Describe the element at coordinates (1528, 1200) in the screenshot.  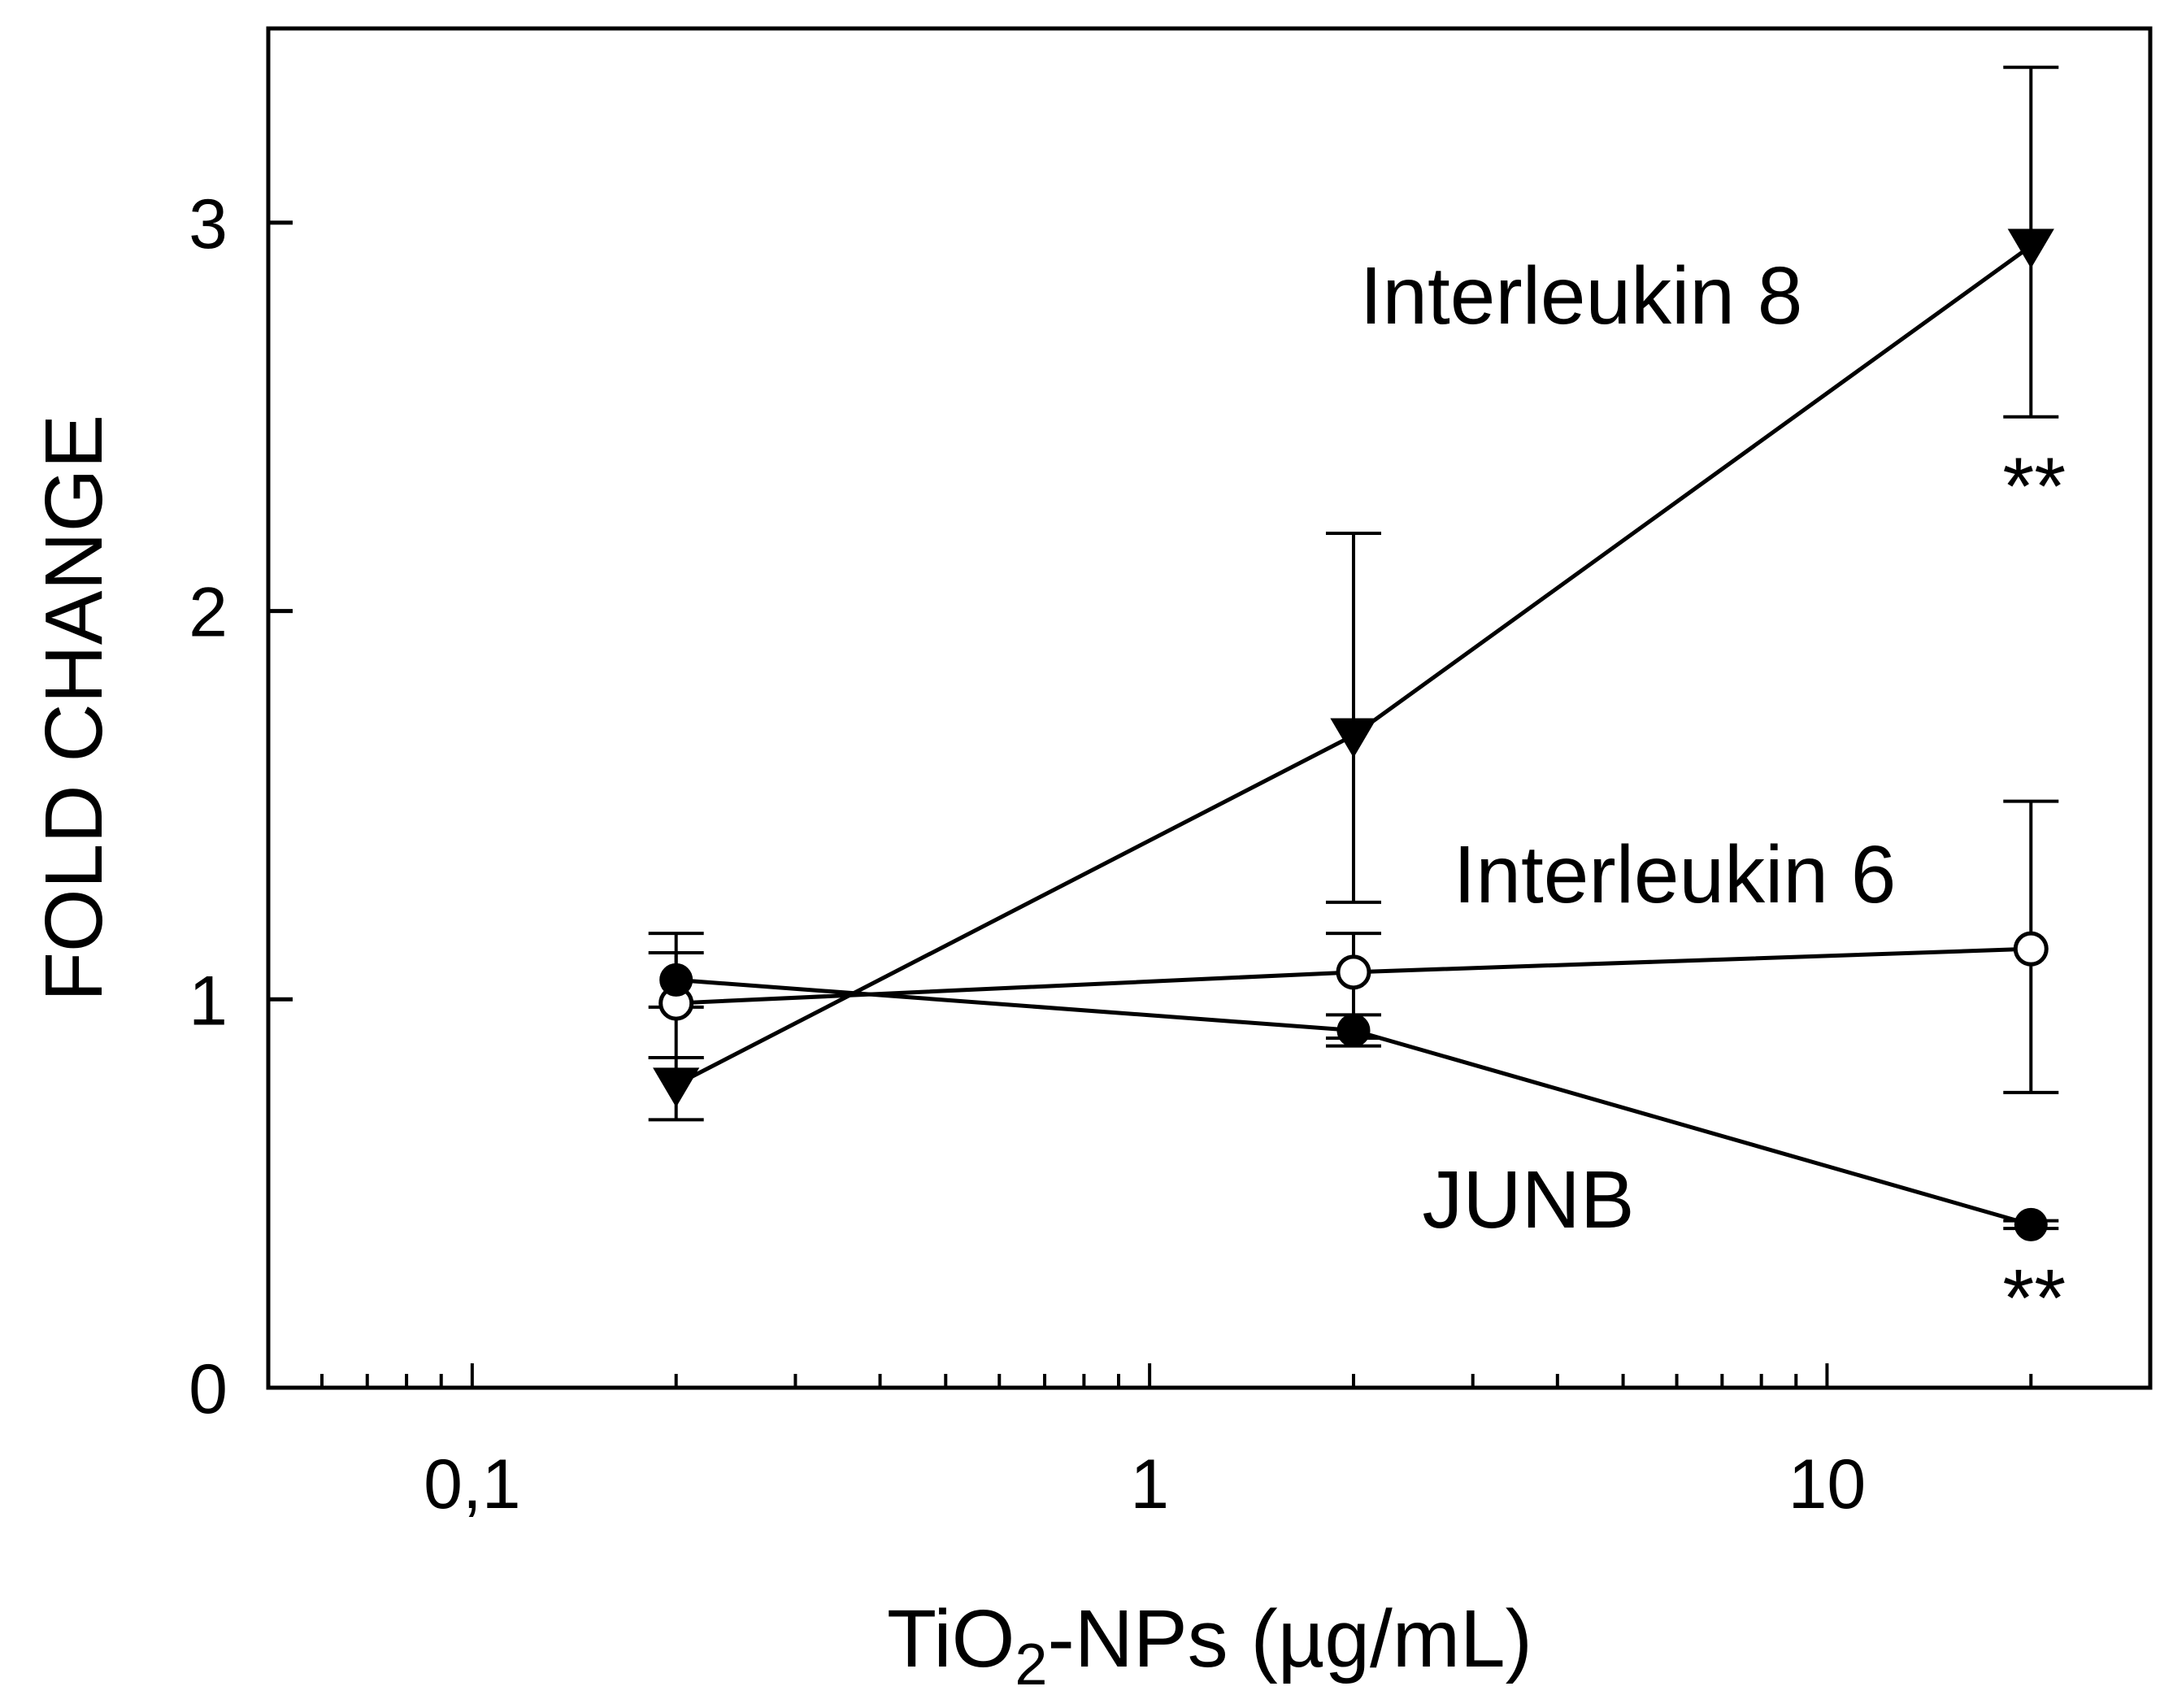
I see `series-label-junb: JUNB` at that location.